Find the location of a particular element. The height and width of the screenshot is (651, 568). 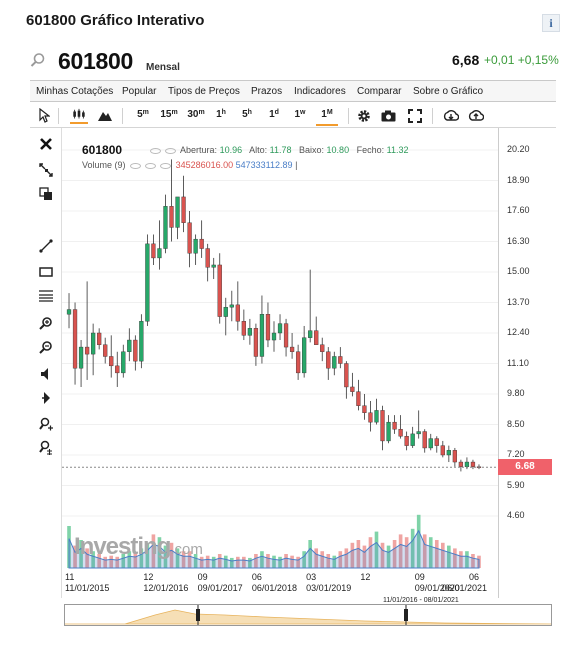

interval-30m: 30m is located at coordinates (196, 114).